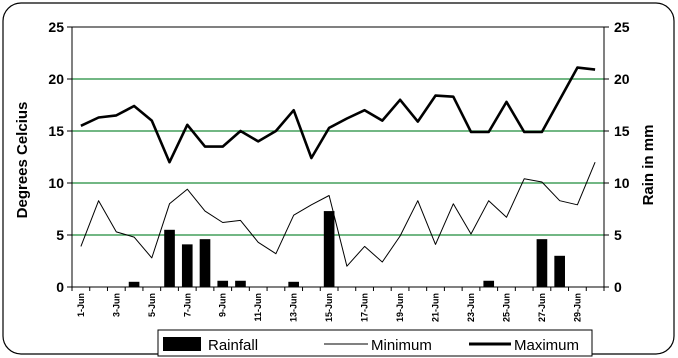 This screenshot has height=358, width=678. I want to click on rainfall-bar-7-Jun, so click(187, 265).